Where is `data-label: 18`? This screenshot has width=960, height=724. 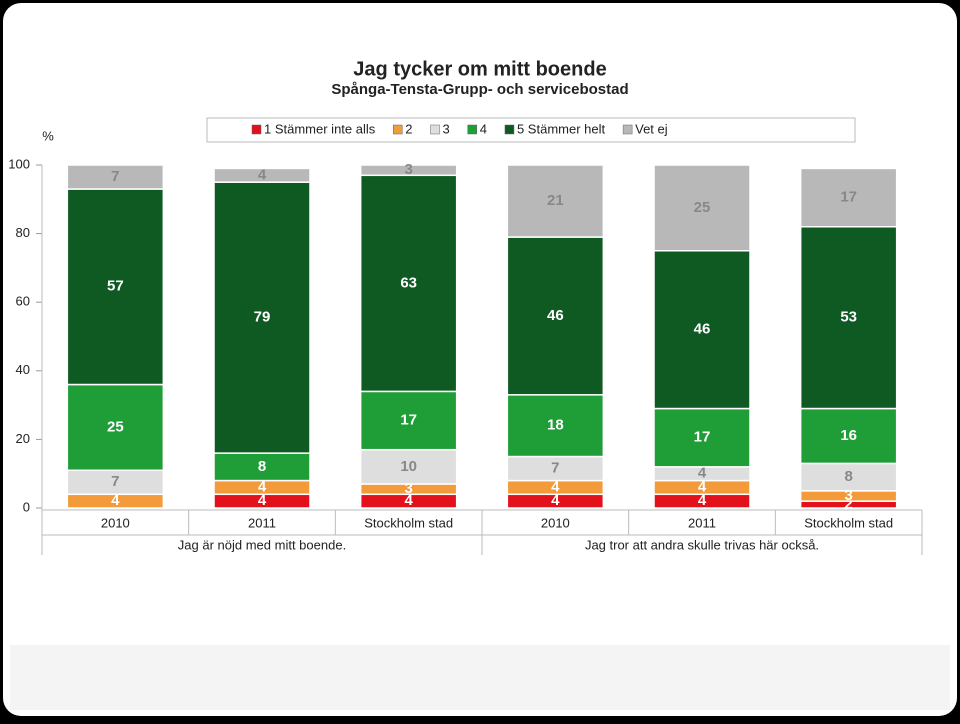 data-label: 18 is located at coordinates (555, 425).